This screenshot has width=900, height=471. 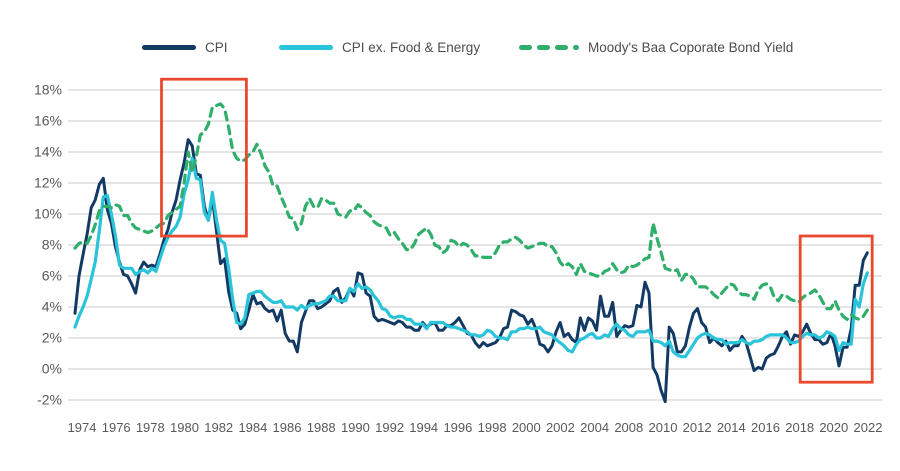 I want to click on x-tick-label: 1980, so click(x=184, y=427).